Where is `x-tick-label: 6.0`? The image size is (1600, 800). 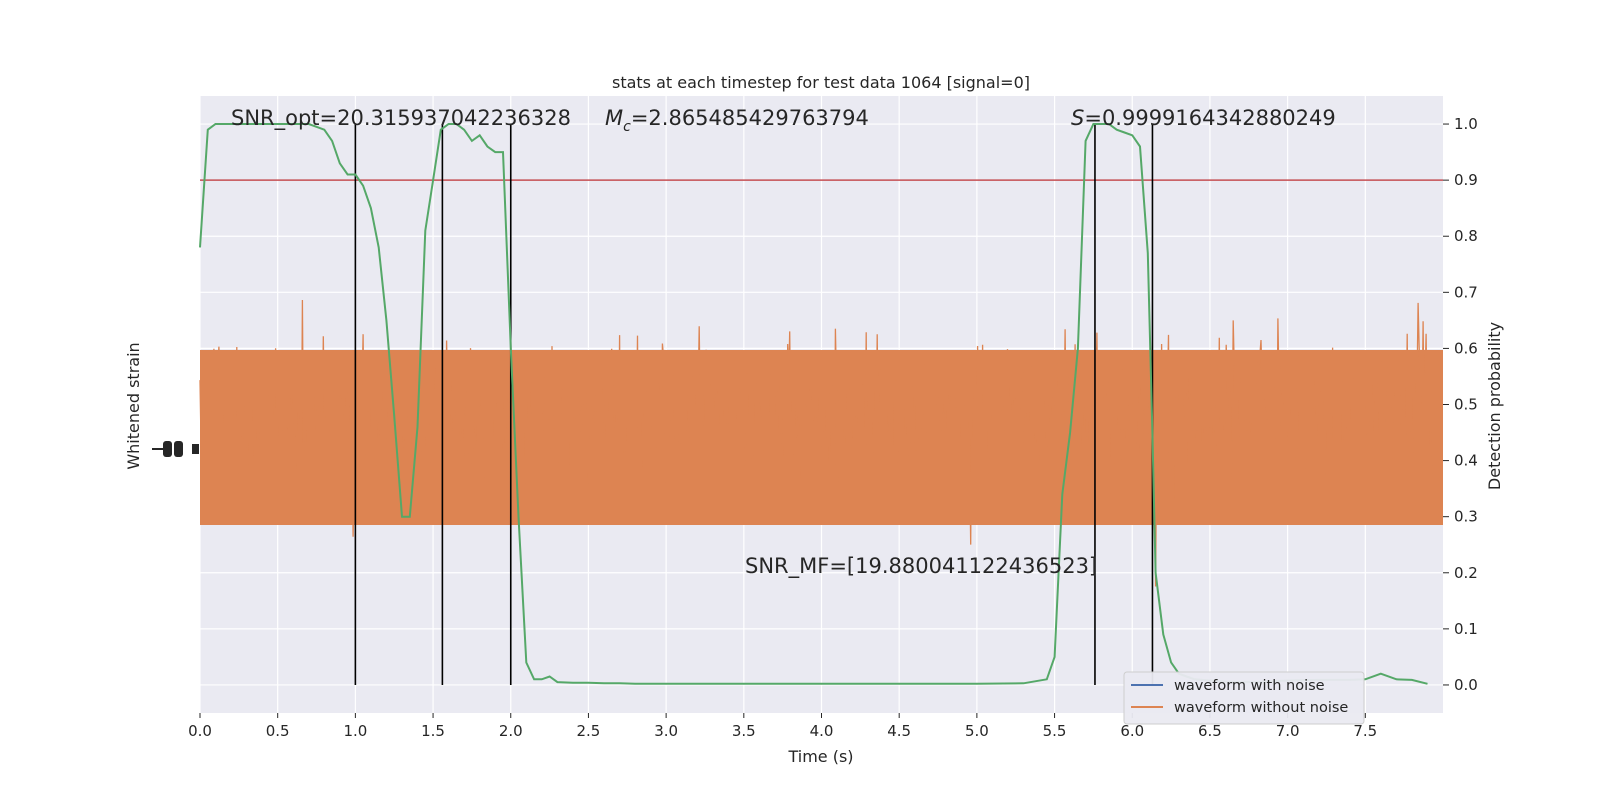 x-tick-label: 6.0 is located at coordinates (1132, 731).